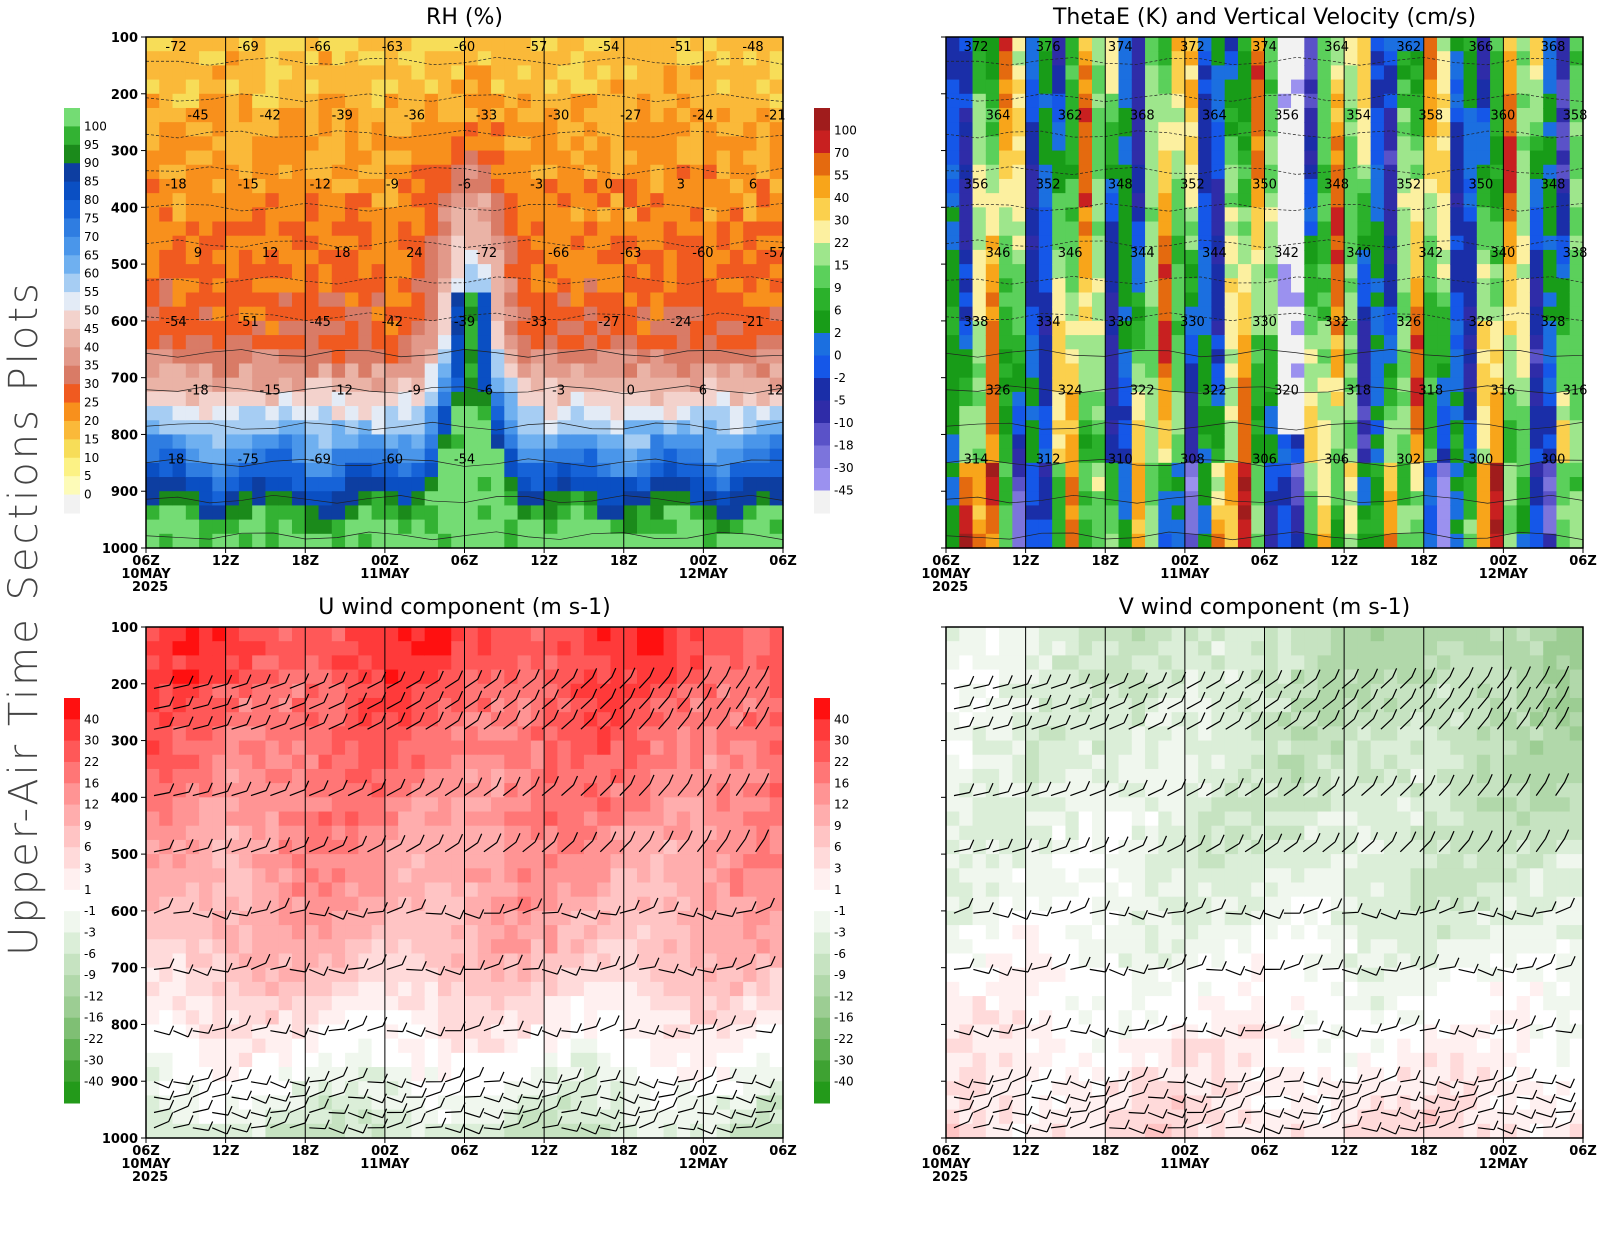 Image resolution: width=1600 pixels, height=1236 pixels. I want to click on x-tick-label: 00Z, so click(704, 561).